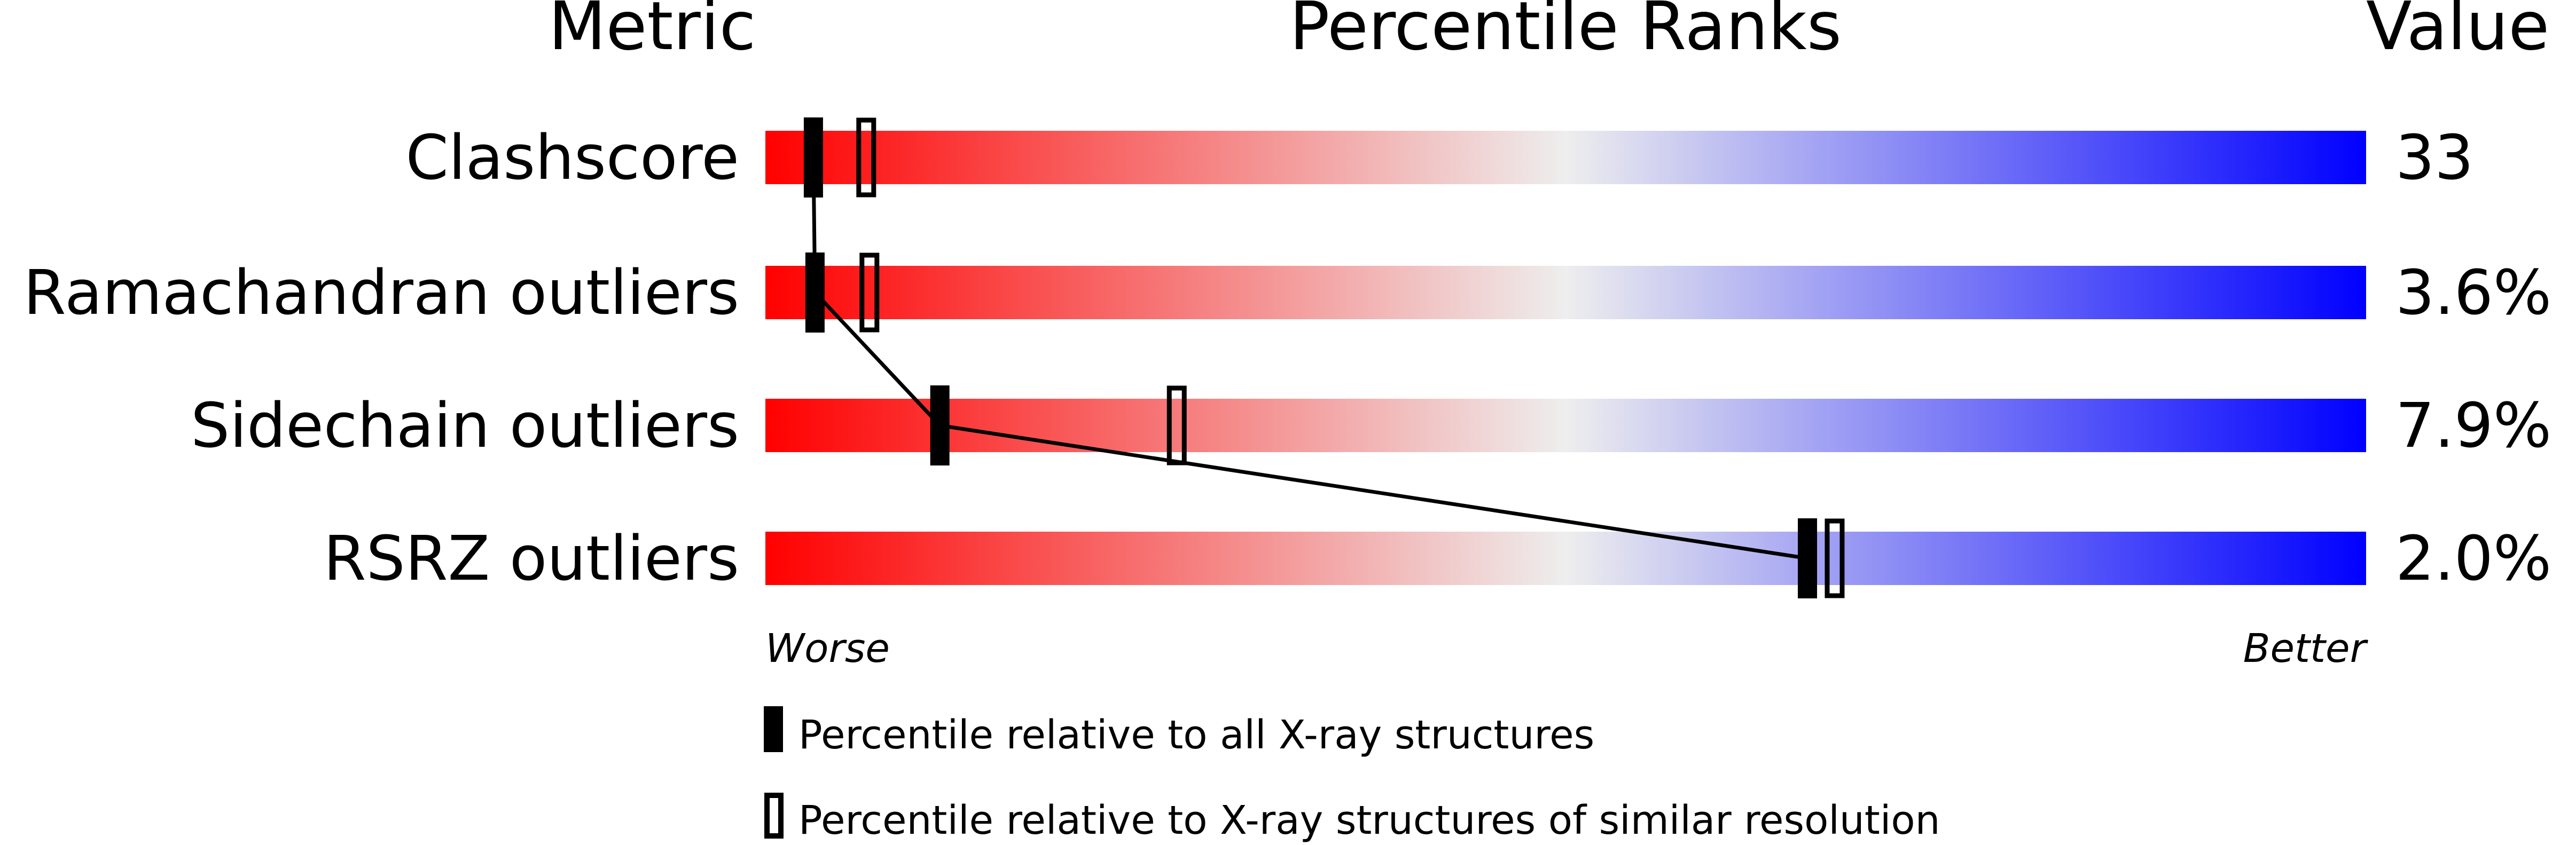  I want to click on metric-label: Clashscore, so click(572, 158).